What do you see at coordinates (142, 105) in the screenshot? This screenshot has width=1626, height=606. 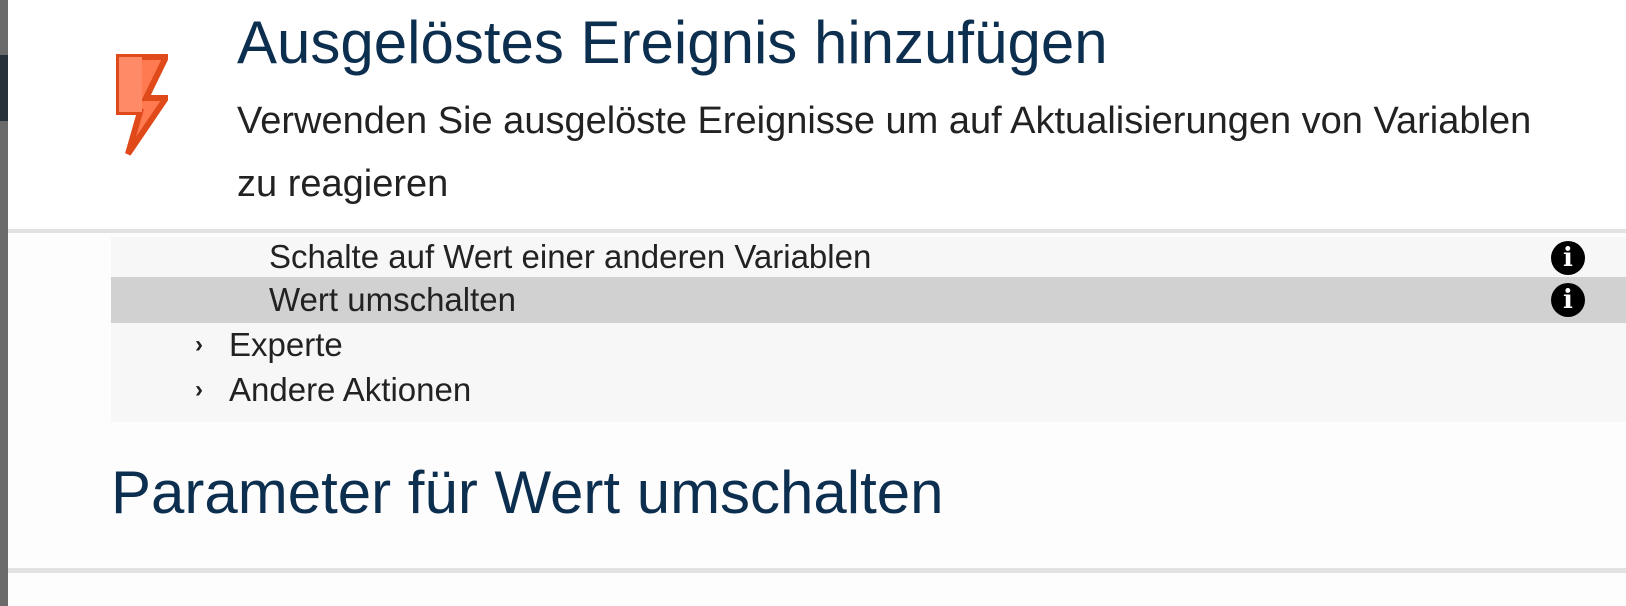 I see `lightning-bolt-icon` at bounding box center [142, 105].